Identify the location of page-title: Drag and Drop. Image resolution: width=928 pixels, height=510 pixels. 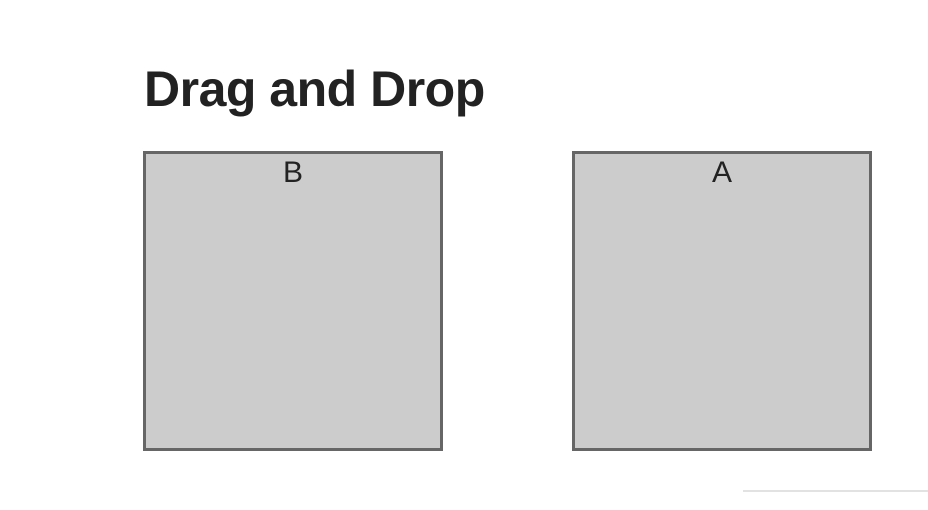
(314, 89).